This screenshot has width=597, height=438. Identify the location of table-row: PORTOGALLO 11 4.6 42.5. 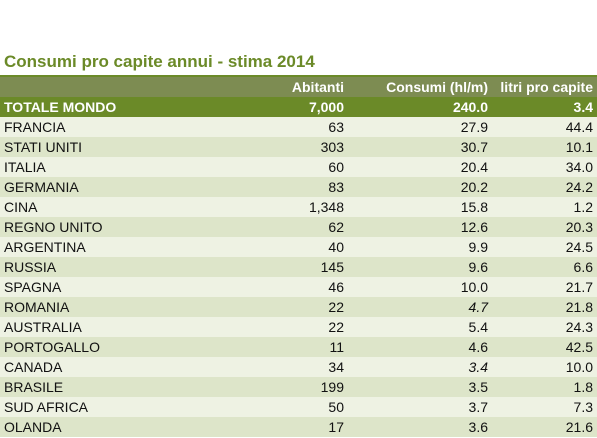
(298, 347).